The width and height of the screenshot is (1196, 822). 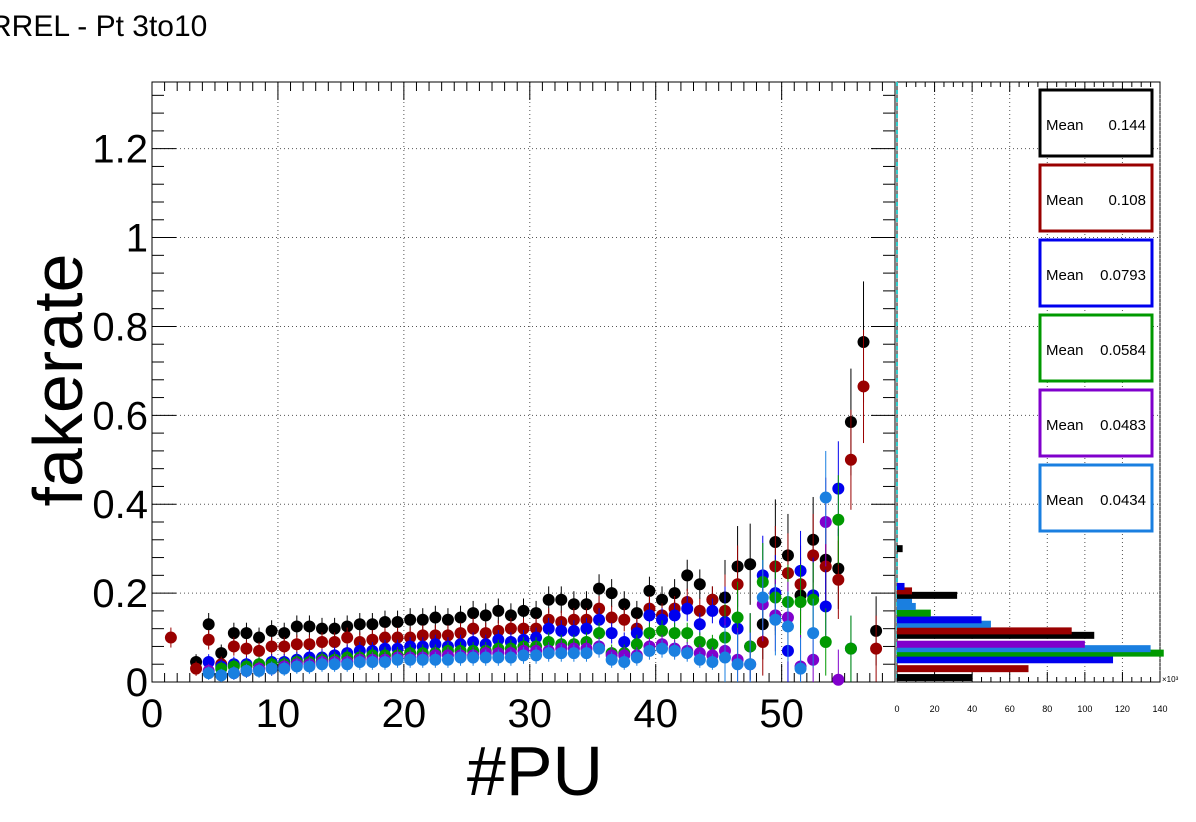 I want to click on chart-title: ARREL - Pt 3to10, so click(x=104, y=26).